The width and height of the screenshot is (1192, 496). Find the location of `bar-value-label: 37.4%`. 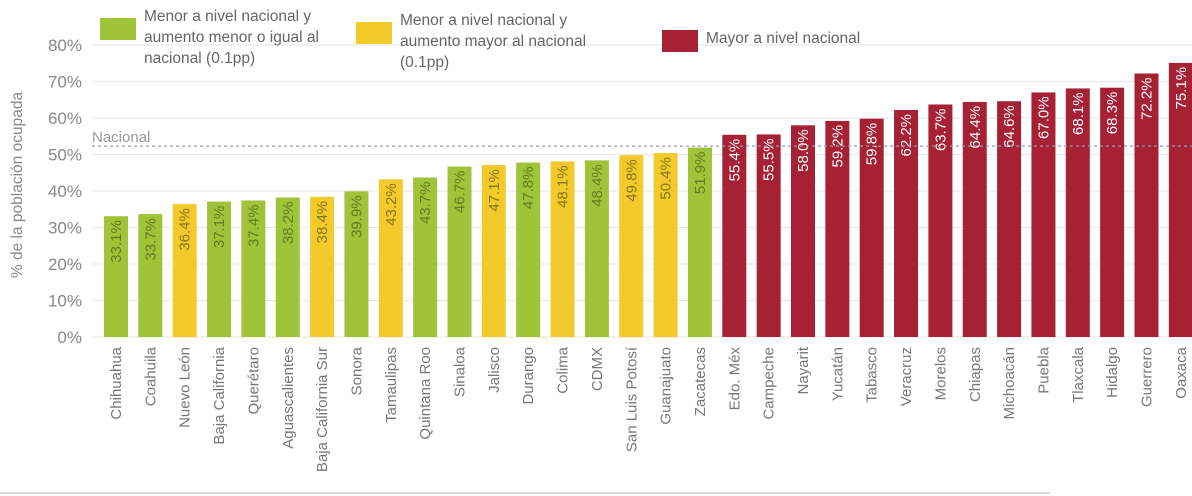

bar-value-label: 37.4% is located at coordinates (253, 225).